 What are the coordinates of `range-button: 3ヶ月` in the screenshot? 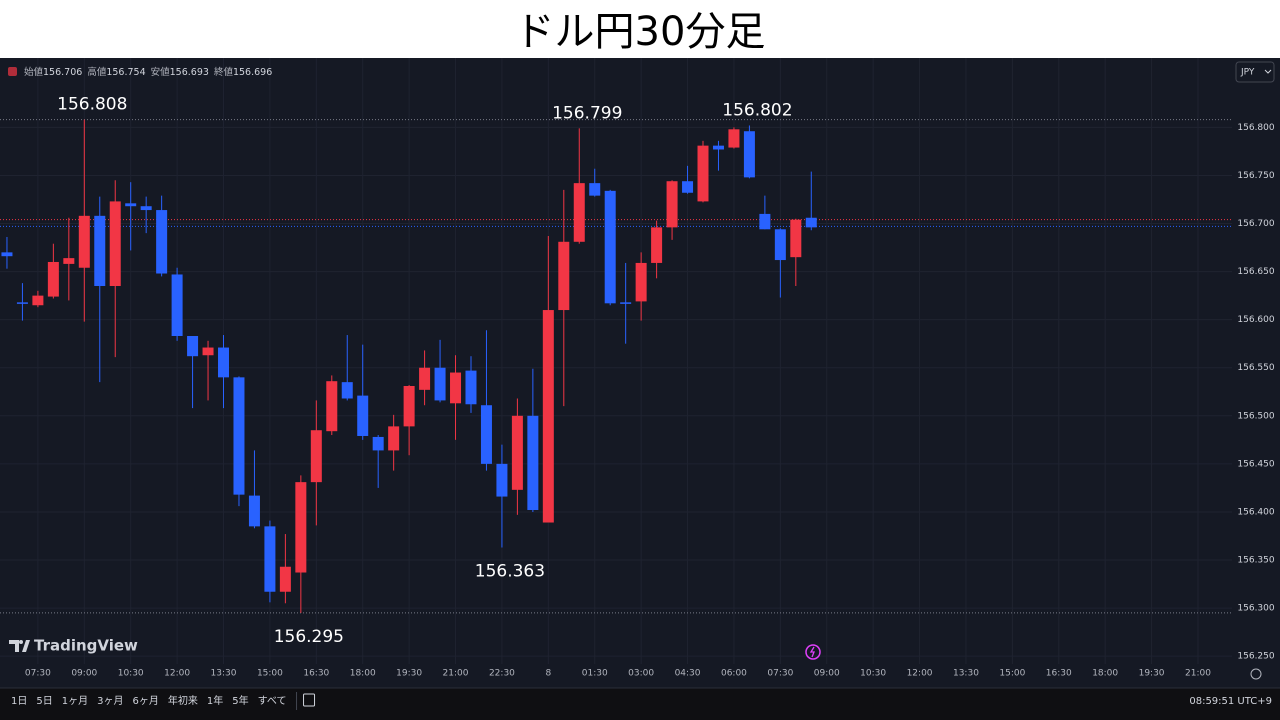 It's located at (110, 701).